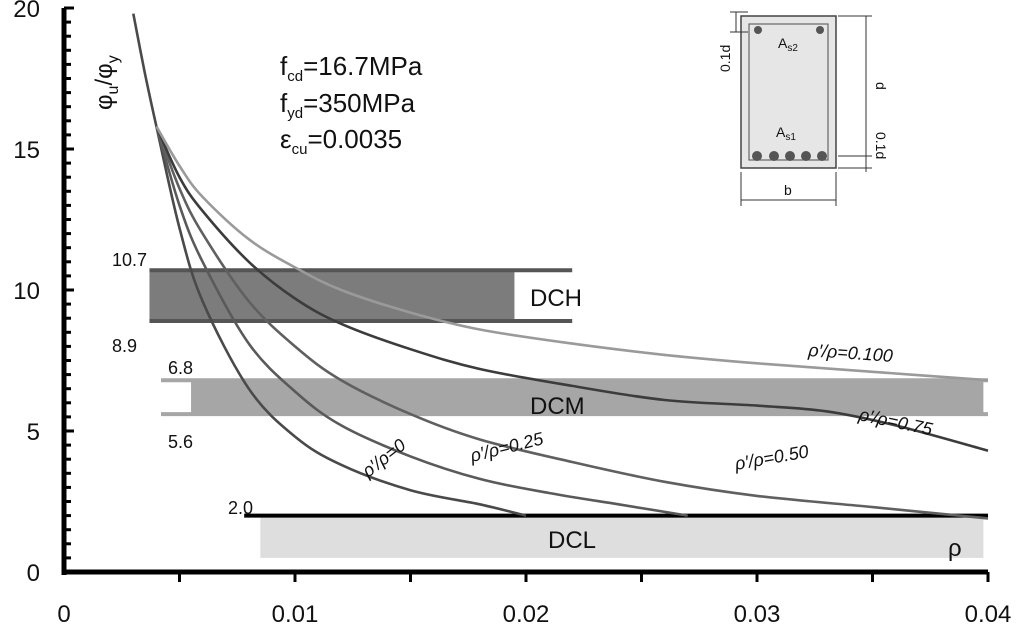  Describe the element at coordinates (26, 150) in the screenshot. I see `y-tick-label: 15` at that location.